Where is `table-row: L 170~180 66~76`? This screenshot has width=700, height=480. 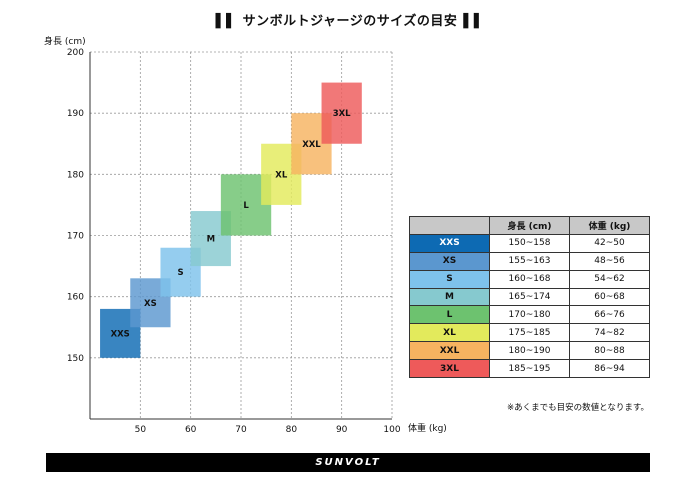 table-row: L 170~180 66~76 is located at coordinates (529, 315).